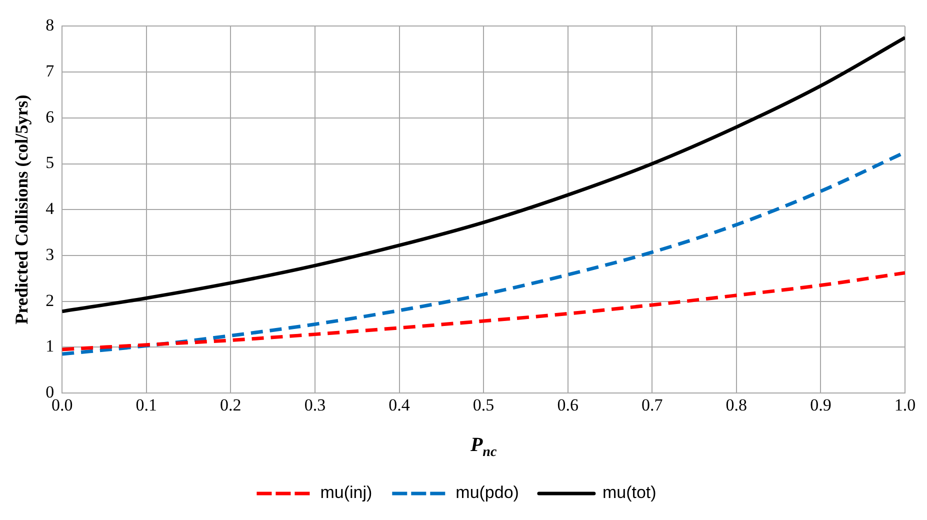  What do you see at coordinates (487, 492) in the screenshot?
I see `legend-label: mu(pdo)` at bounding box center [487, 492].